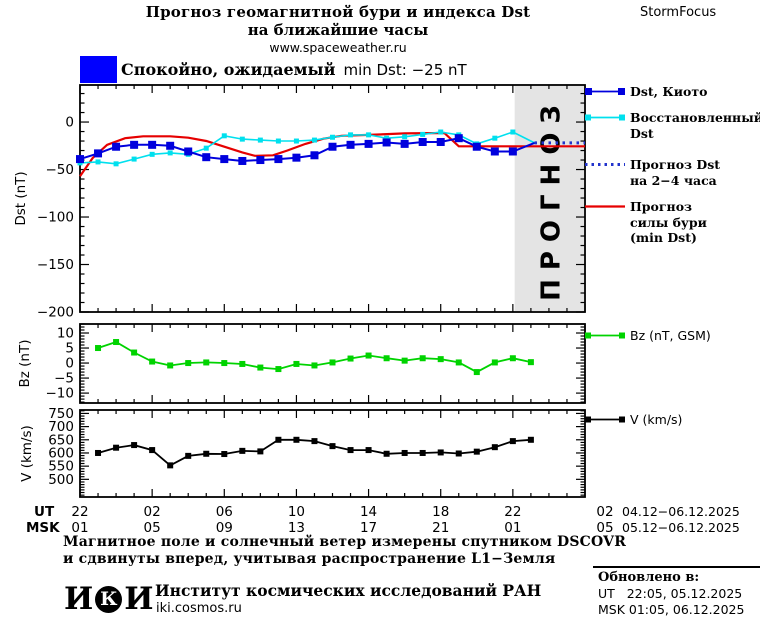  Describe the element at coordinates (21, 198) in the screenshot. I see `y-axis-title: Dst (nT)` at that location.